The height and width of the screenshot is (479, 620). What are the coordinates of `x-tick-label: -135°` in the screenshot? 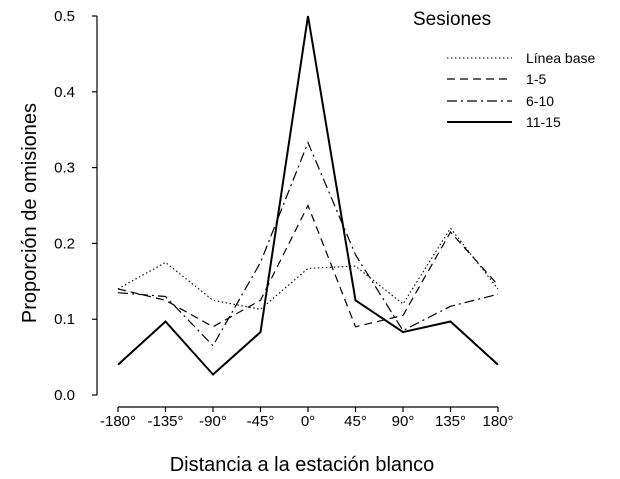 It's located at (165, 421).